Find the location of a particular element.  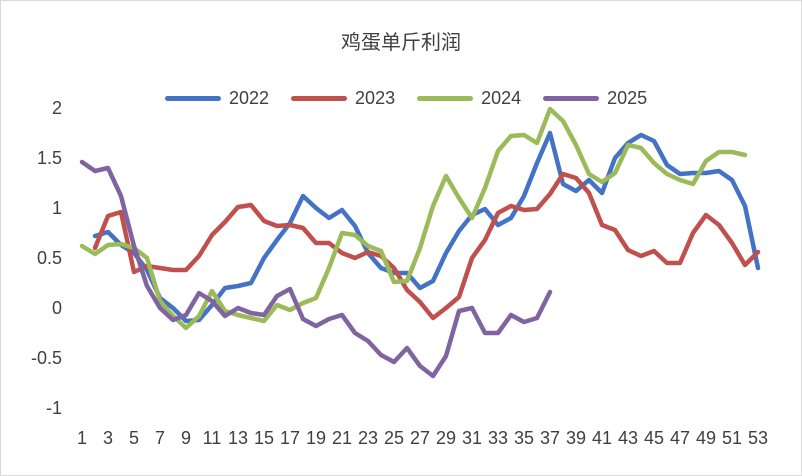

legend-item-2023: 2023 is located at coordinates (343, 98).